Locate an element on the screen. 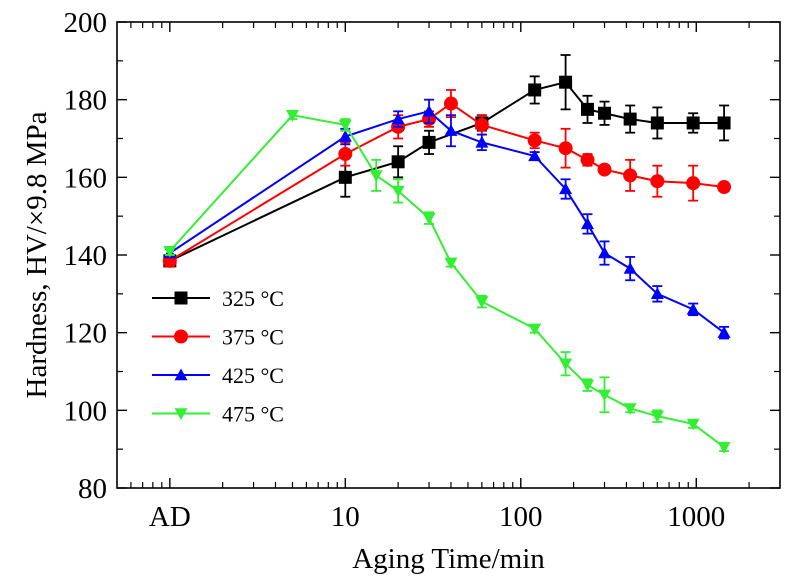  x-tick-label: 100 is located at coordinates (521, 517).